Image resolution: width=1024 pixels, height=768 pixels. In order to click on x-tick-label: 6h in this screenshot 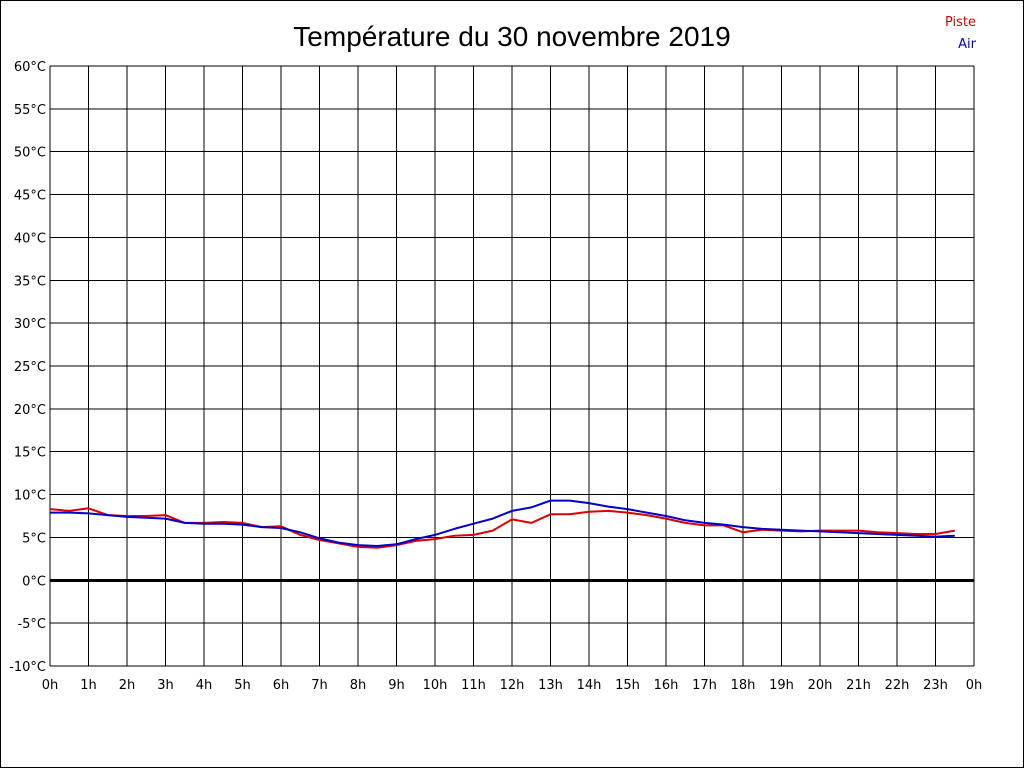, I will do `click(281, 685)`.